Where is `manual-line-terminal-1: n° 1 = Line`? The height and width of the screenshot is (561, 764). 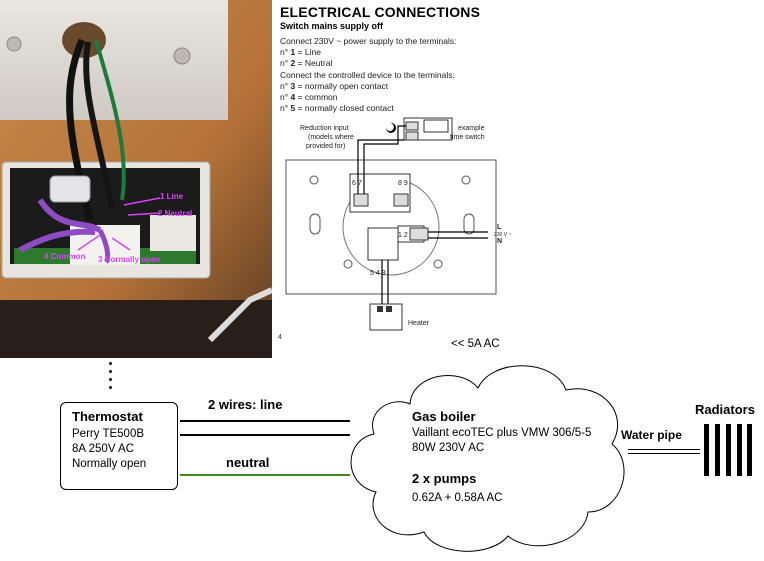 manual-line-terminal-1: n° 1 = Line is located at coordinates (300, 52).